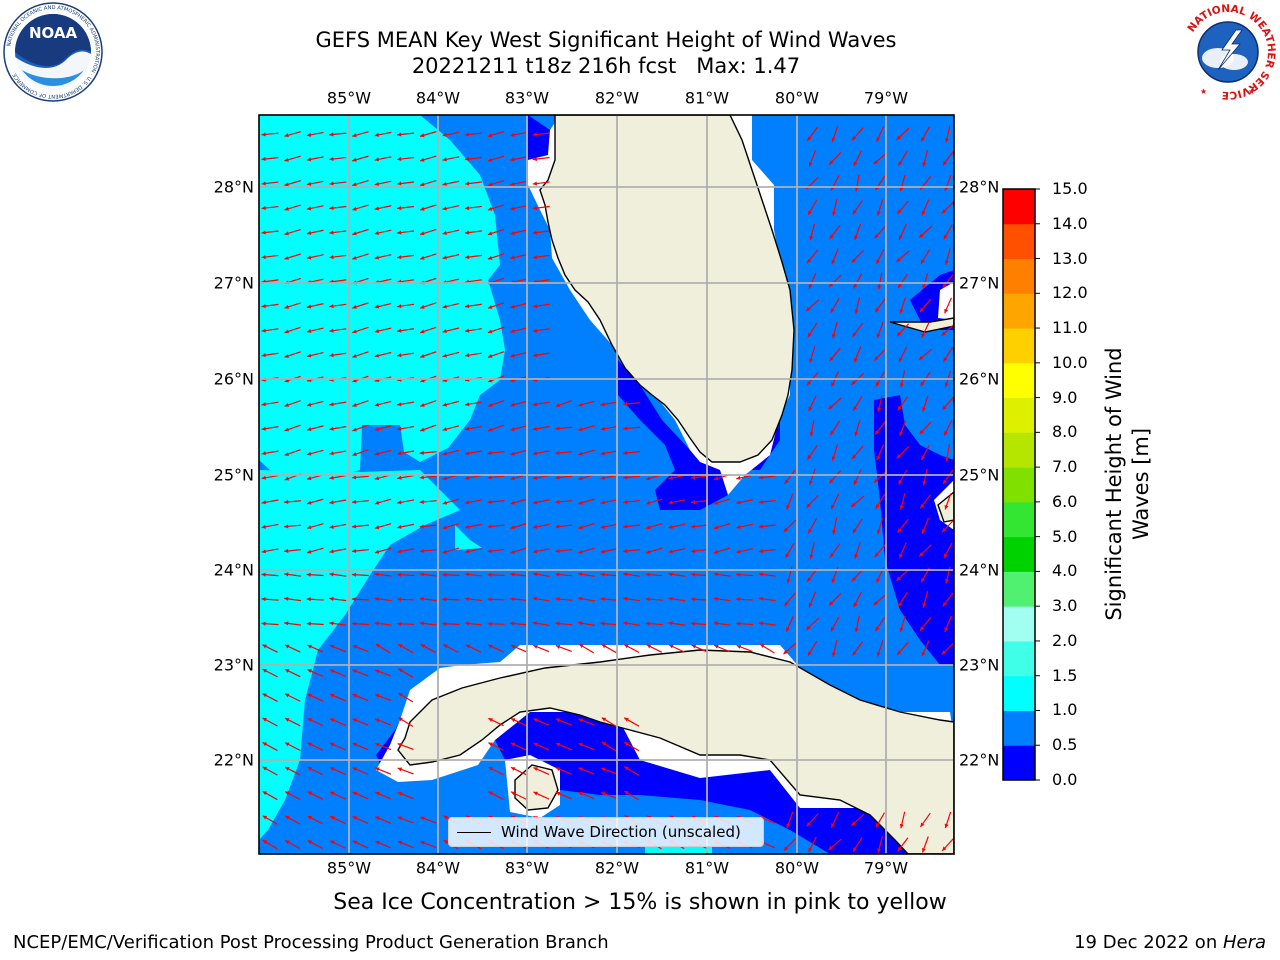  Describe the element at coordinates (1019, 485) in the screenshot. I see `colorbar-segment` at that location.